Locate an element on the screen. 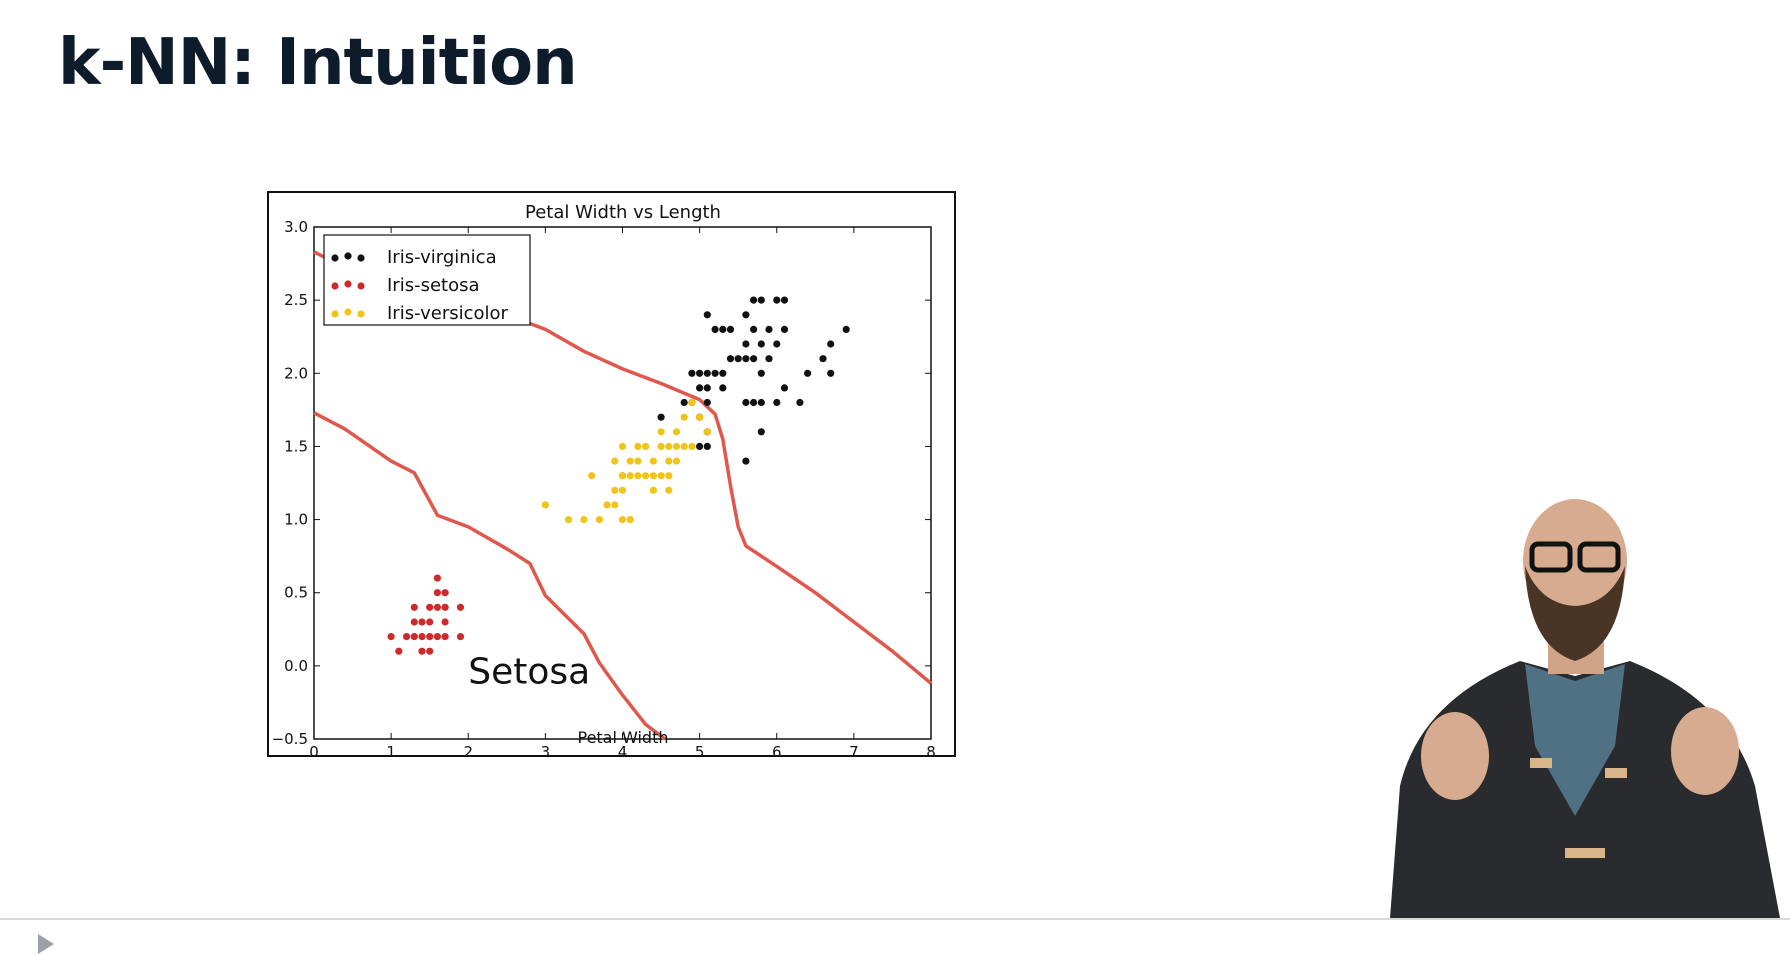 Image resolution: width=1790 pixels, height=954 pixels. chart-title: Petal Width vs Length is located at coordinates (623, 212).